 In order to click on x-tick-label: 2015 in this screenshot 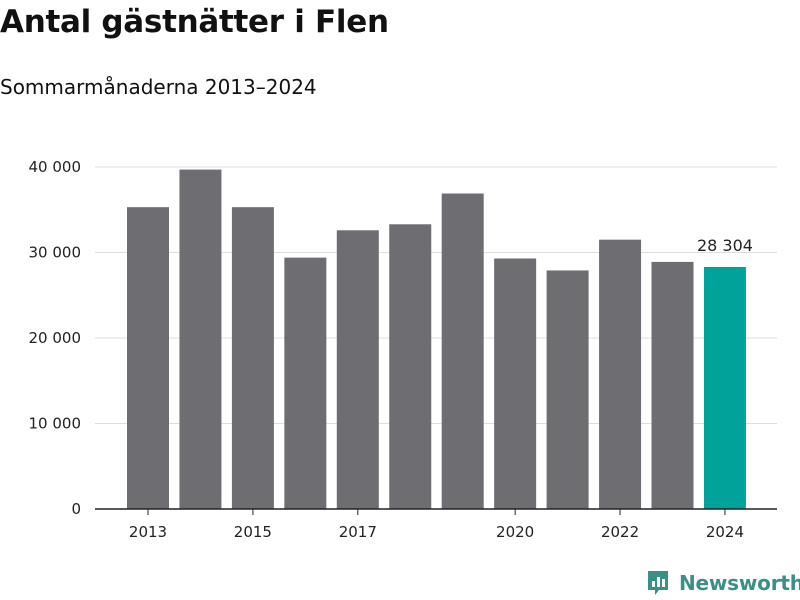, I will do `click(253, 532)`.